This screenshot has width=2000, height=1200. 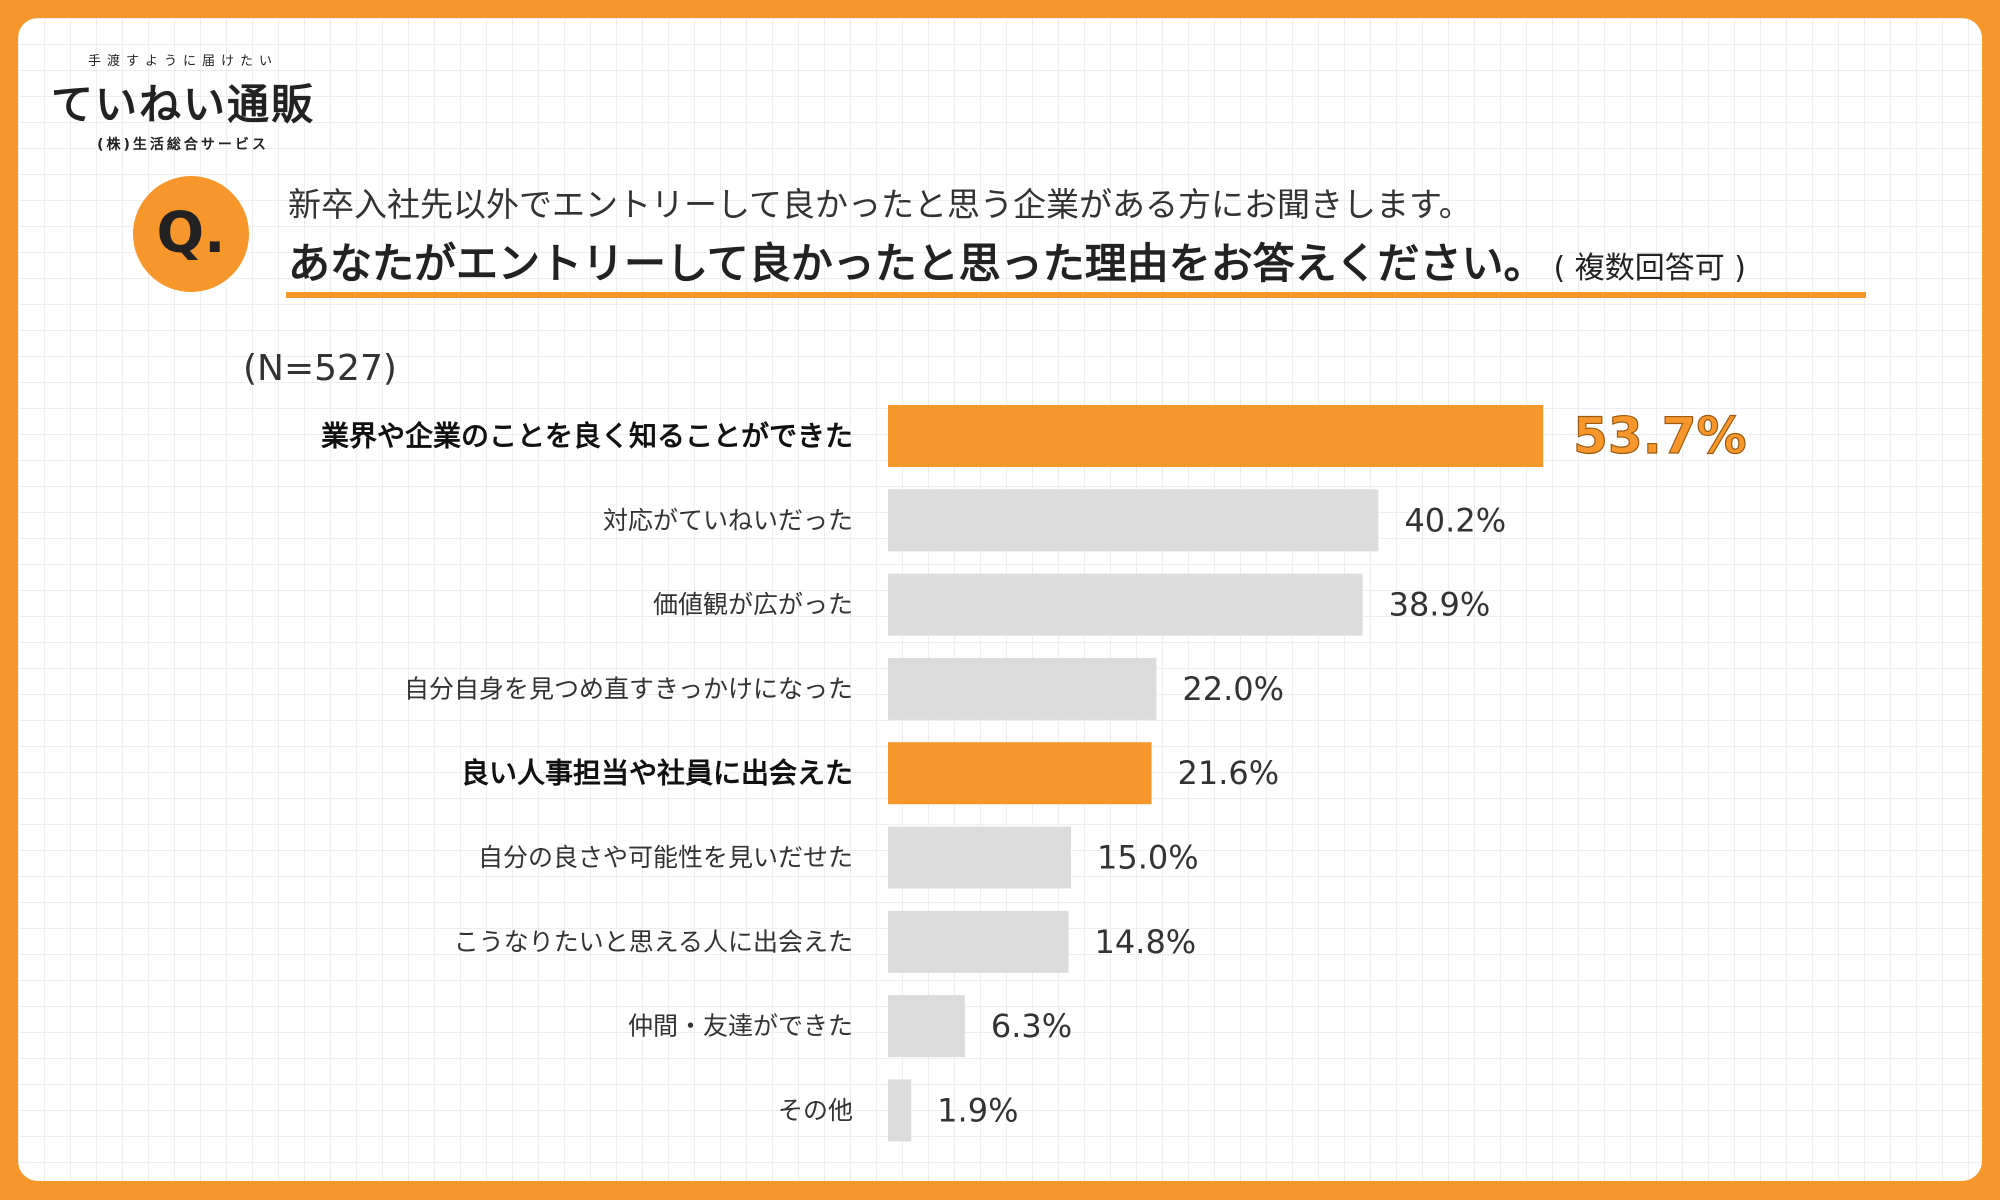 I want to click on value-label-9: 1.9%, so click(x=977, y=1110).